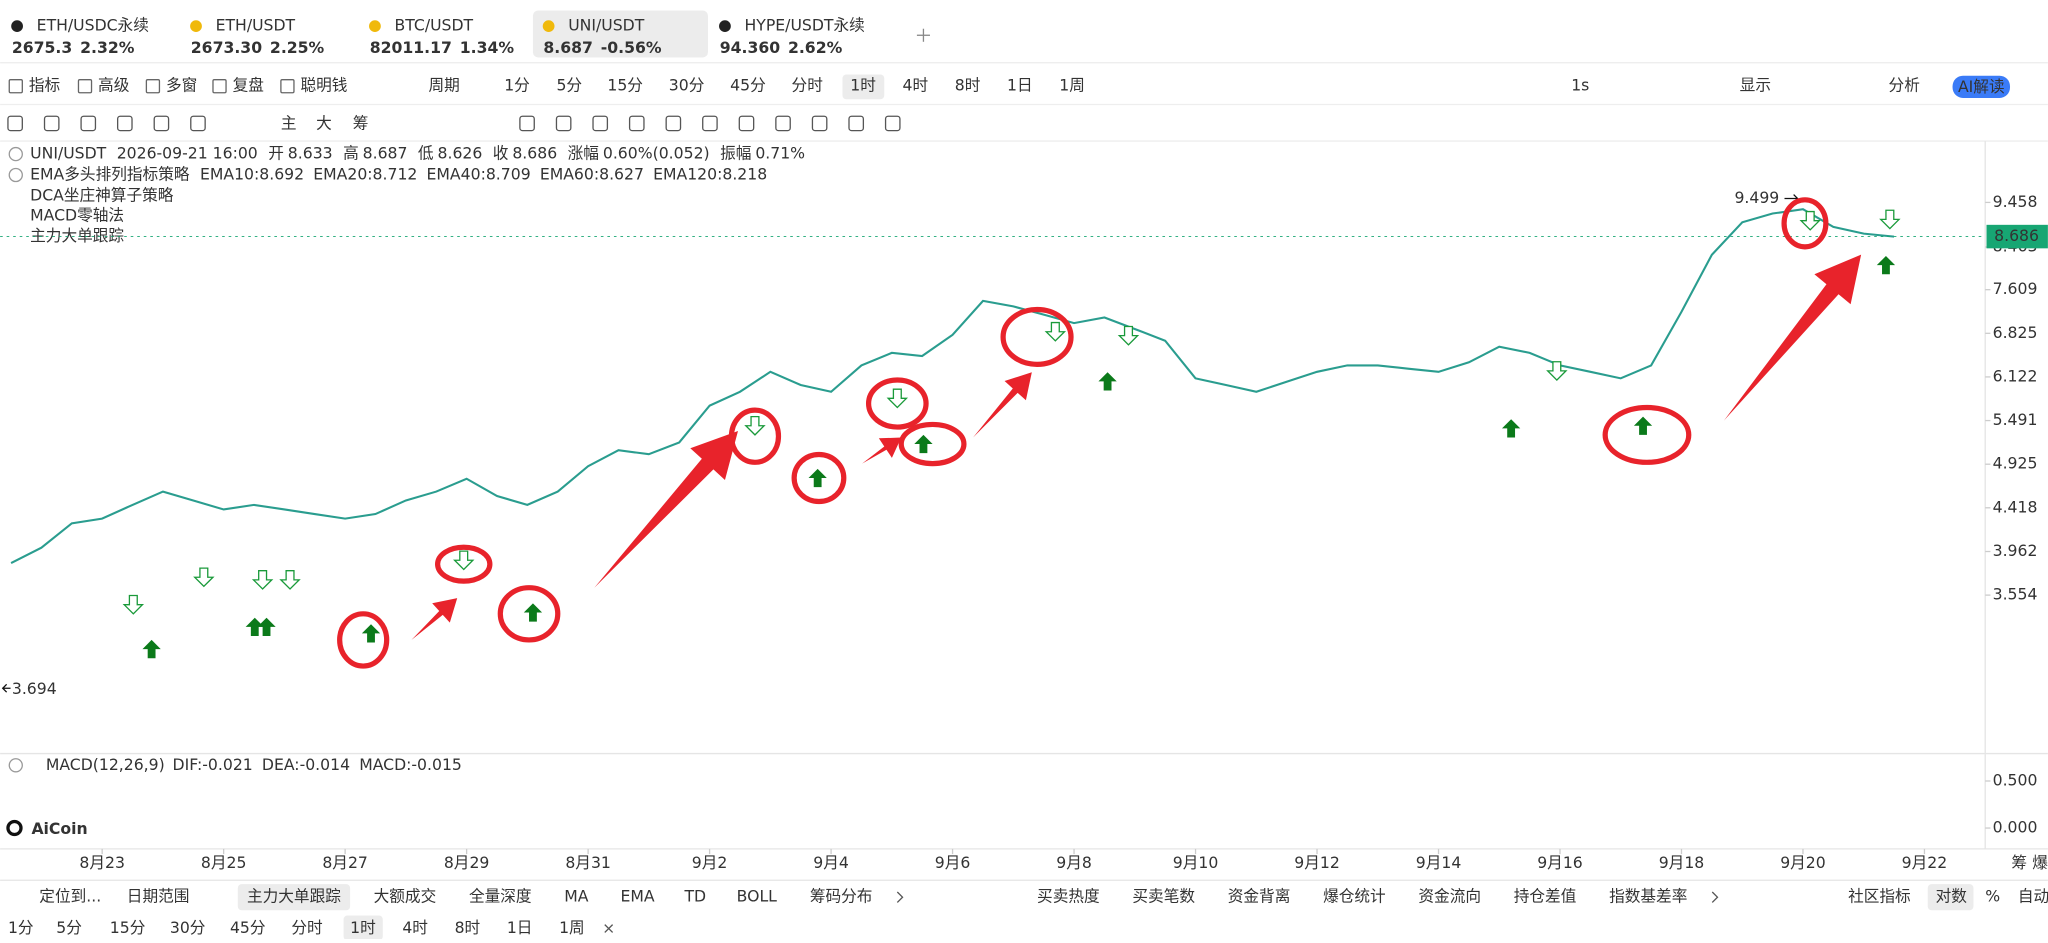  Describe the element at coordinates (500, 896) in the screenshot. I see `indicator-tab: 全量深度` at that location.